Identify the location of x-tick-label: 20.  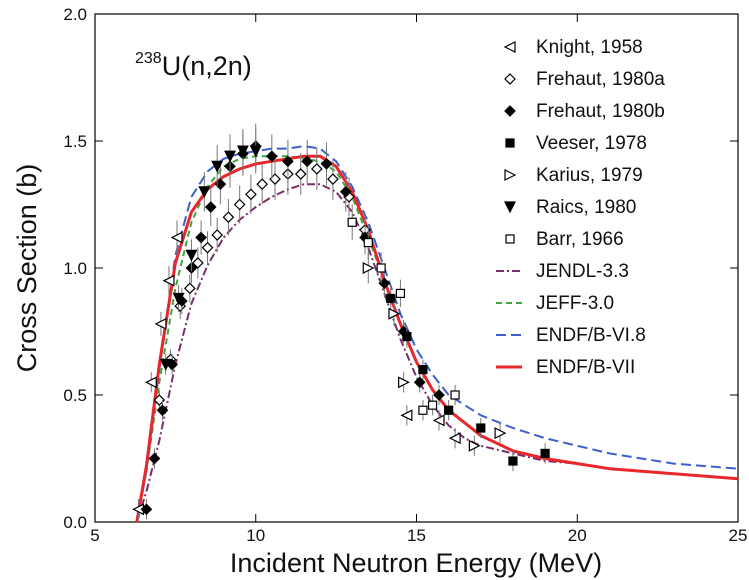
(577, 535).